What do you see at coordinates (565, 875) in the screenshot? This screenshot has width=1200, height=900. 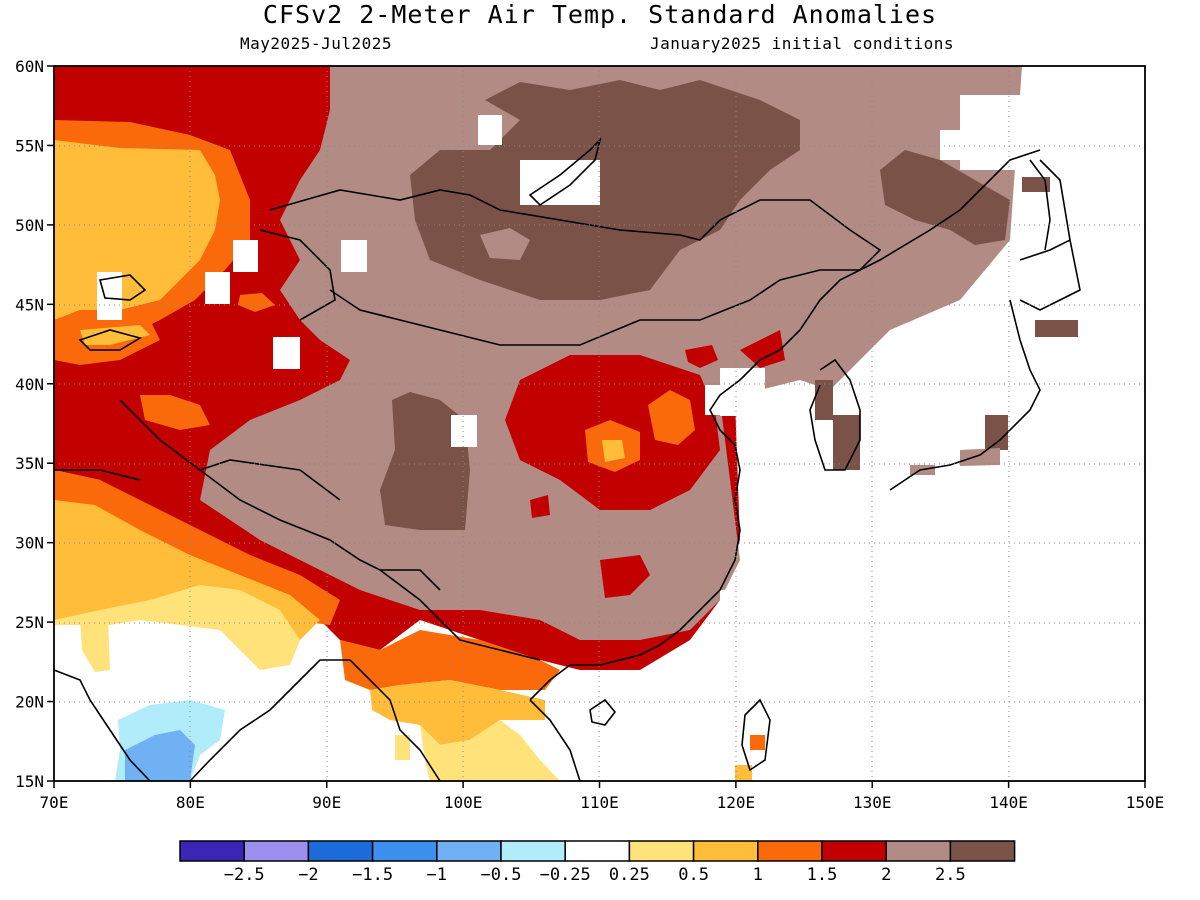 I see `legend-label: −0.25` at bounding box center [565, 875].